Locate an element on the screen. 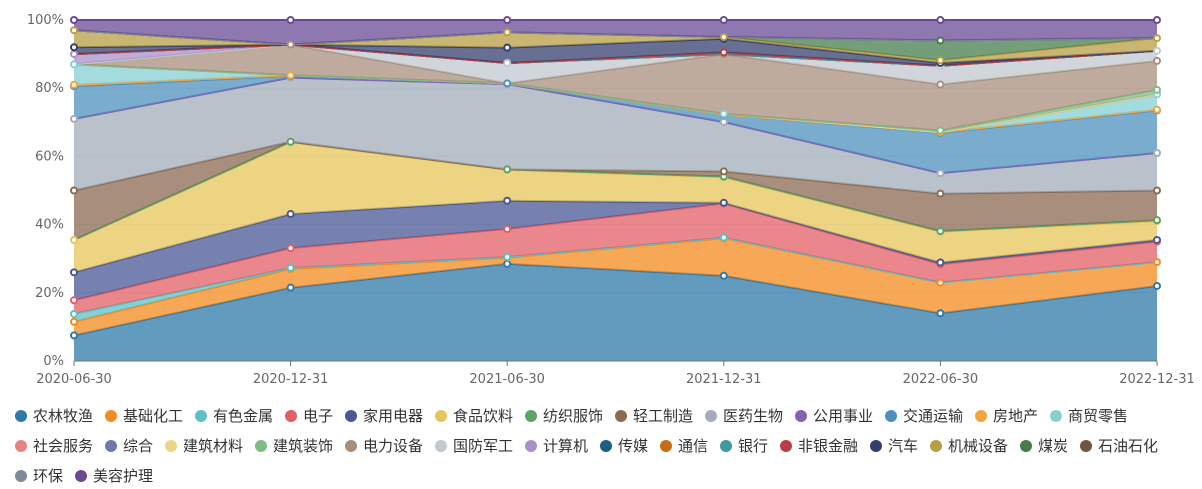 The image size is (1202, 489). legend-item-美容护理: 美容护理 is located at coordinates (114, 476).